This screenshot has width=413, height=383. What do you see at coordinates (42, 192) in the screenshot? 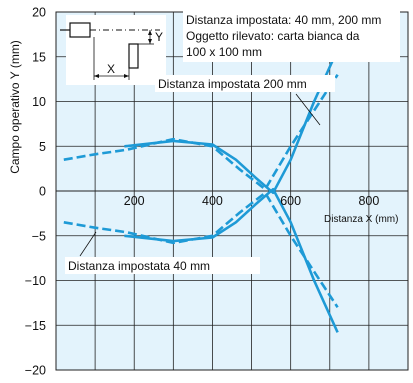
I see `y-tick-label: 0` at bounding box center [42, 192].